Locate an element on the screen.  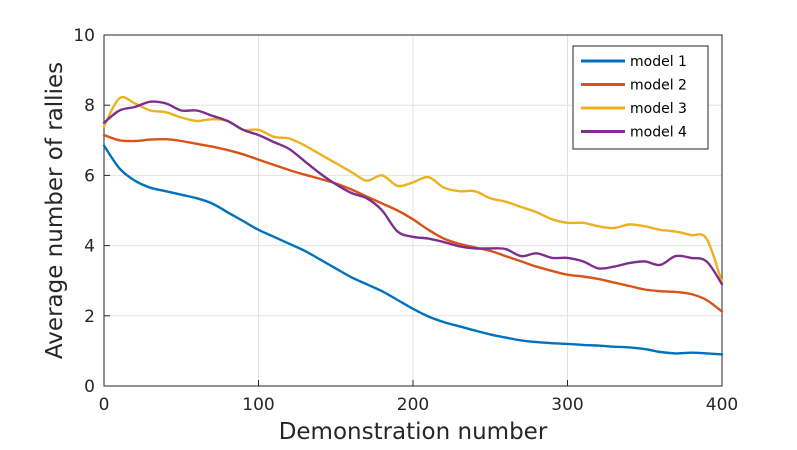
y-tick-label: 10 is located at coordinates (84, 36).